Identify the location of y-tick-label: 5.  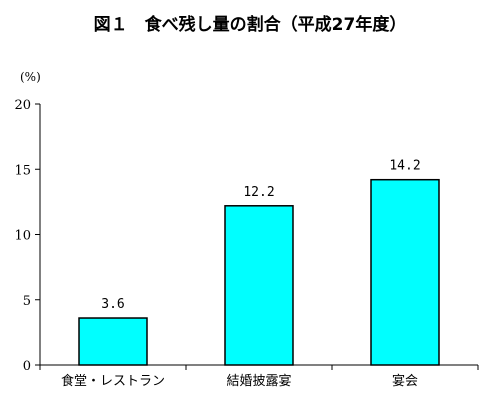
(27, 301).